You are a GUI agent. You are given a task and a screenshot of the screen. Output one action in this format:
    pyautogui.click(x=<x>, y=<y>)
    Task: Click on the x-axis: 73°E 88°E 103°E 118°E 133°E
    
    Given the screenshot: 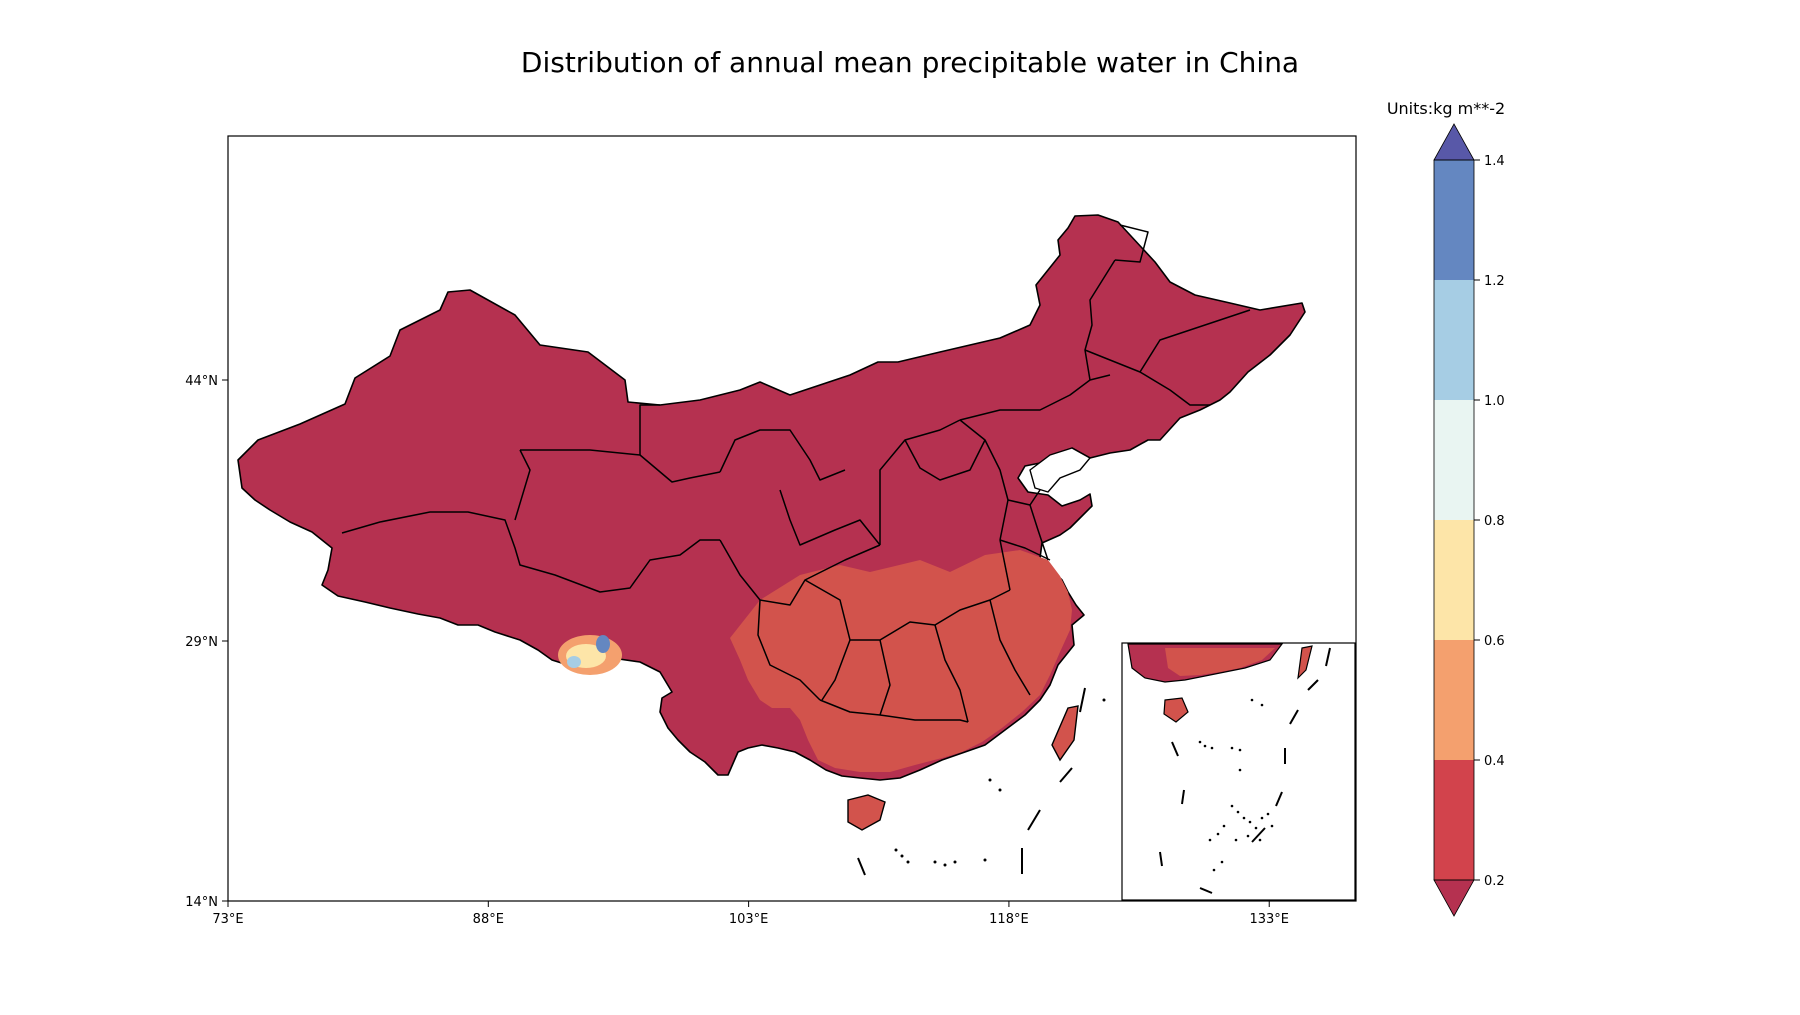 What is the action you would take?
    pyautogui.click(x=750, y=914)
    